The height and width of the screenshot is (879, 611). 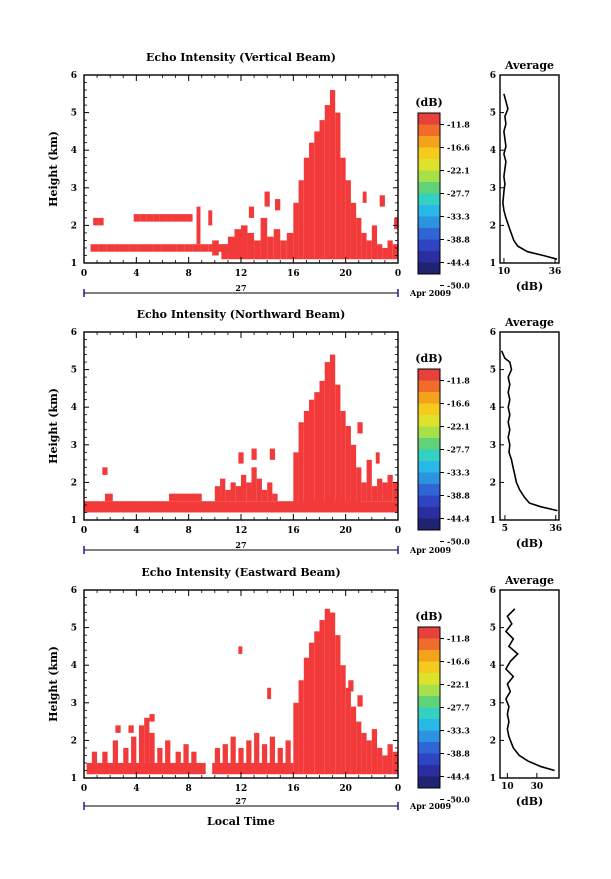 What do you see at coordinates (458, 542) in the screenshot?
I see `colorbar-label: -50.0` at bounding box center [458, 542].